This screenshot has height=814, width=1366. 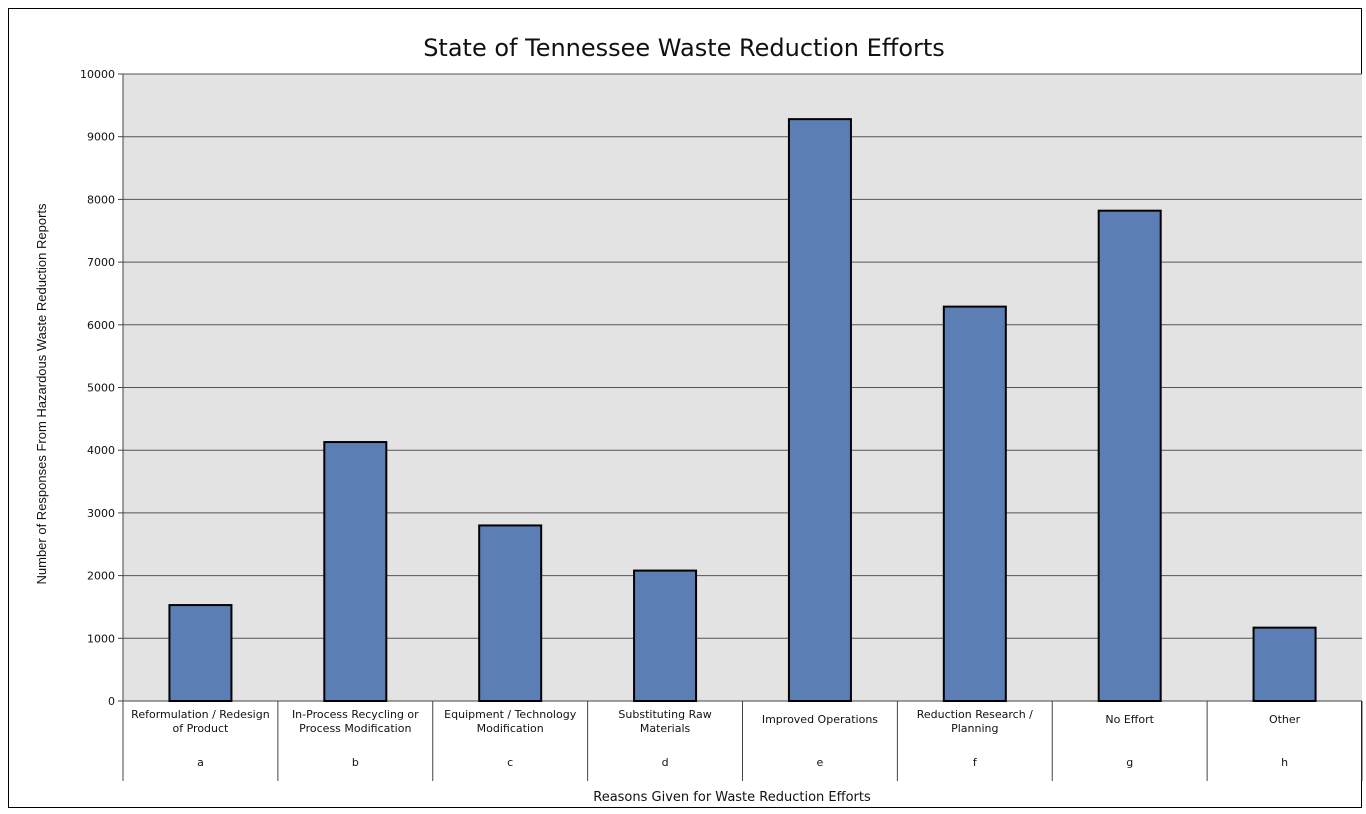 What do you see at coordinates (1129, 455) in the screenshot?
I see `bar-g` at bounding box center [1129, 455].